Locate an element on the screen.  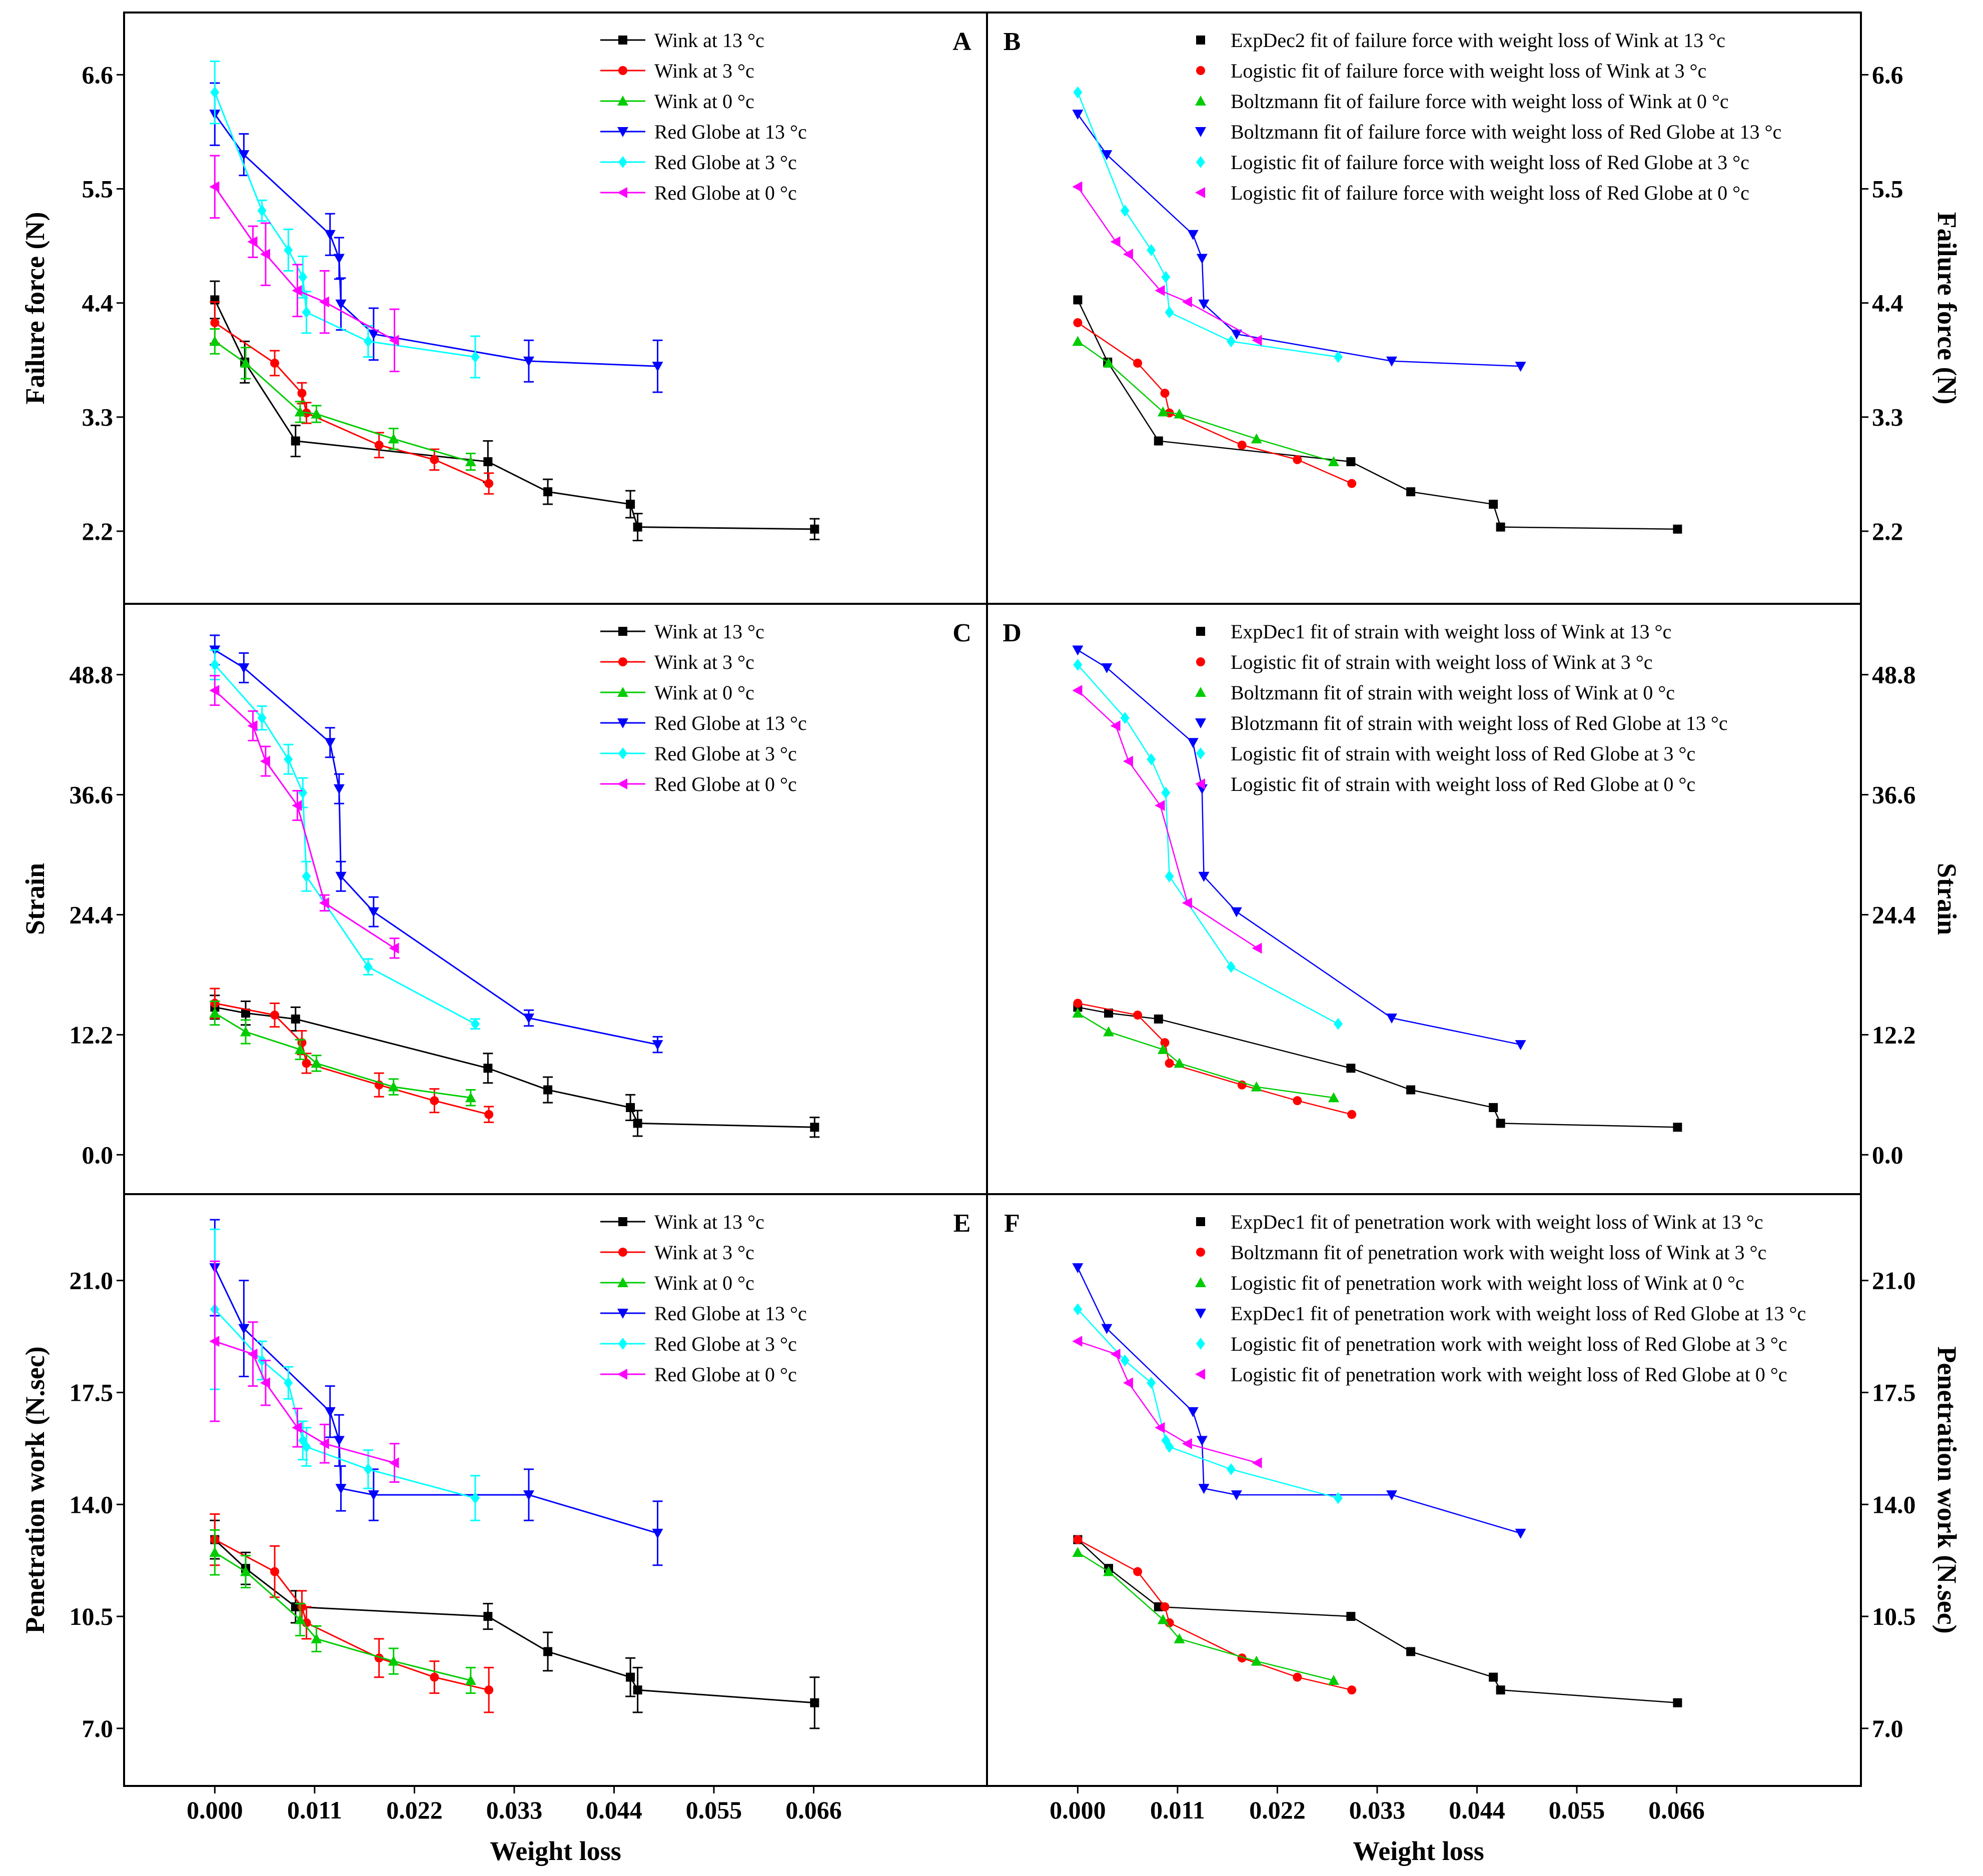
legend-item: Wink at 13 °c is located at coordinates (682, 631).